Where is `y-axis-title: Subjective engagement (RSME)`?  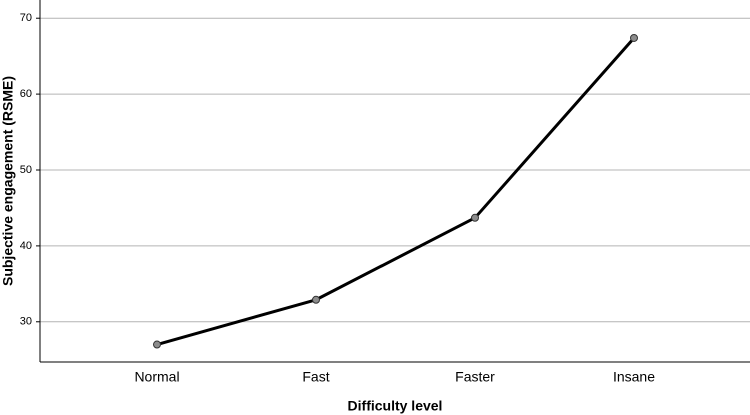
y-axis-title: Subjective engagement (RSME) is located at coordinates (8, 181).